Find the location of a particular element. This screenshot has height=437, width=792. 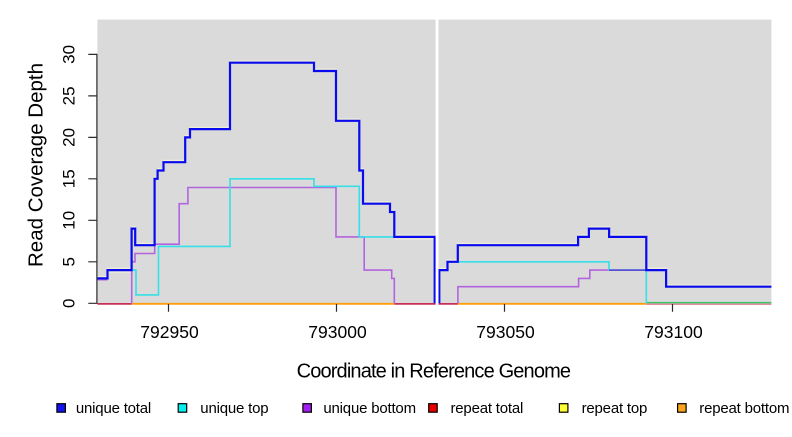

svg-text: 793100 is located at coordinates (673, 332).